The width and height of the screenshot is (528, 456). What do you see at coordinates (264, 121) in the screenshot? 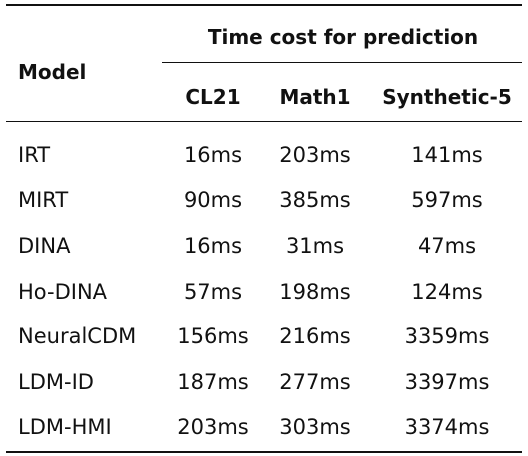
I see `header-body-rule` at bounding box center [264, 121].